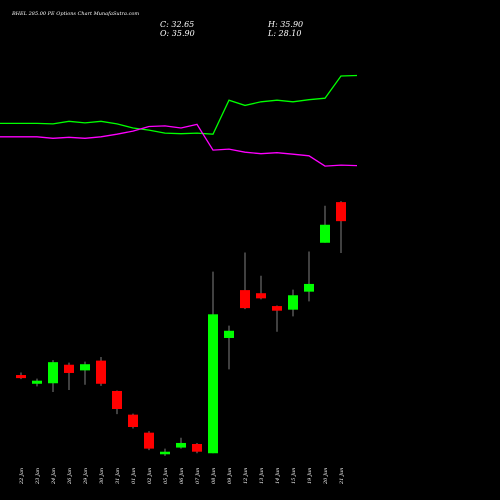 This screenshot has height=500, width=500. Describe the element at coordinates (177, 24) in the screenshot. I see `close-readout: C: 32.65` at that location.